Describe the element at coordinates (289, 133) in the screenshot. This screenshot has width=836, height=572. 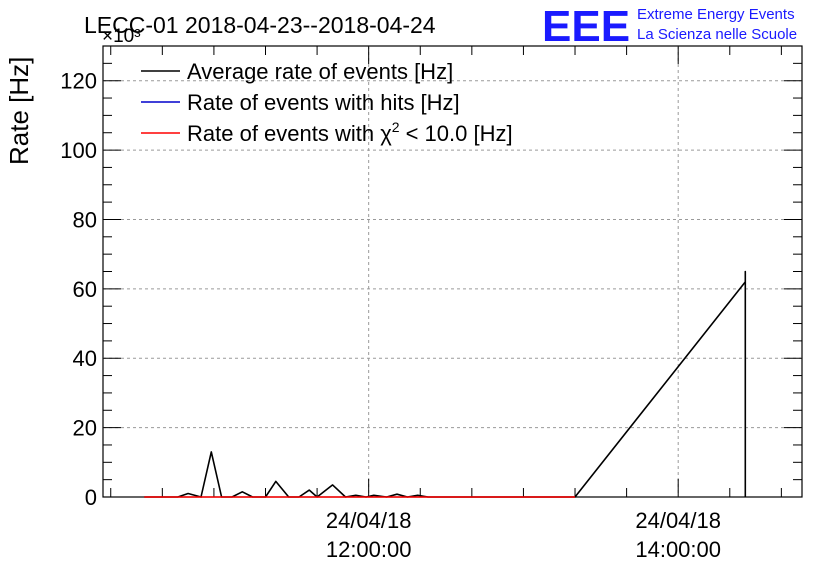
I see `legend-label-chi2-main: Rate of events with χ` at that location.